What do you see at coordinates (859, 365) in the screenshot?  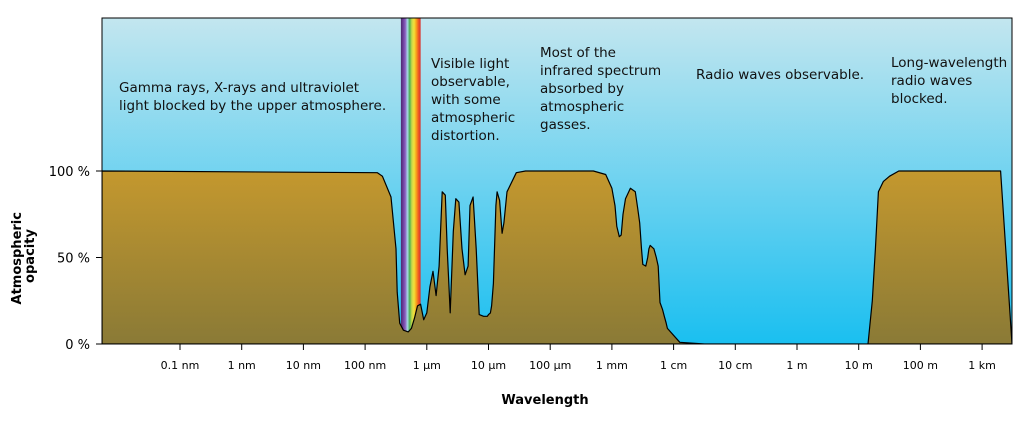 I see `x-tick-label: 10 m` at bounding box center [859, 365].